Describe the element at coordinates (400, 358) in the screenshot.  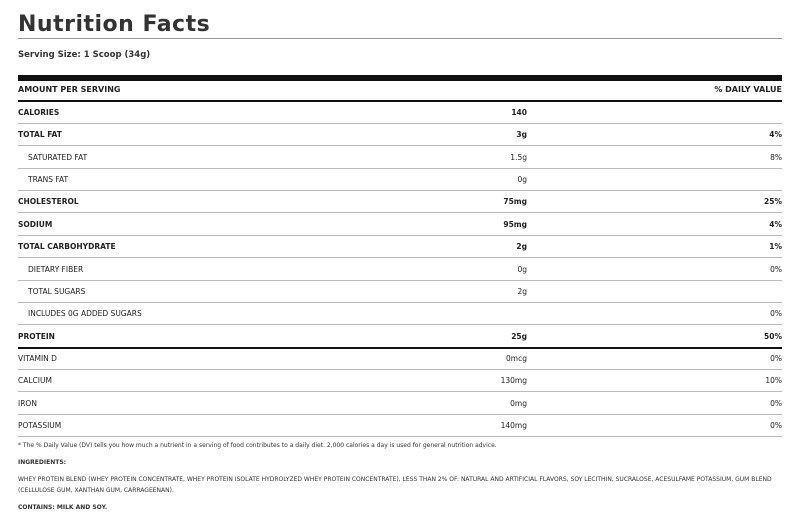
I see `nutrient-row: VITAMIN D 0mcg 0%` at that location.